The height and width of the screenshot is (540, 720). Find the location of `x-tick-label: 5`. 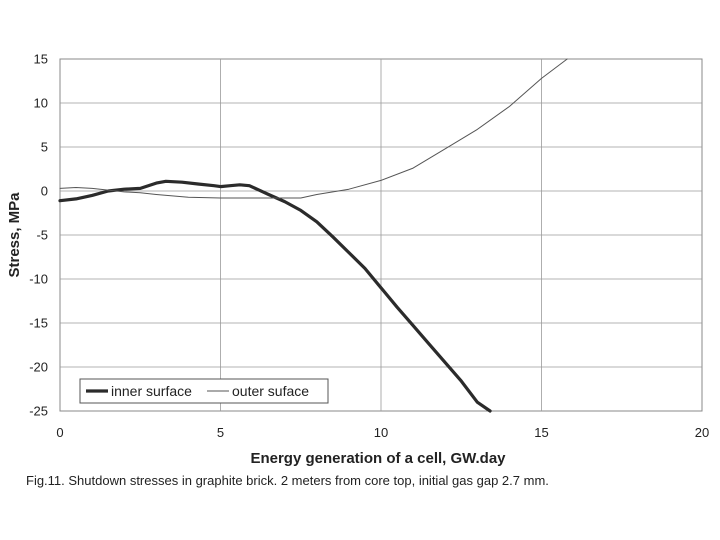

x-tick-label: 5 is located at coordinates (220, 432).